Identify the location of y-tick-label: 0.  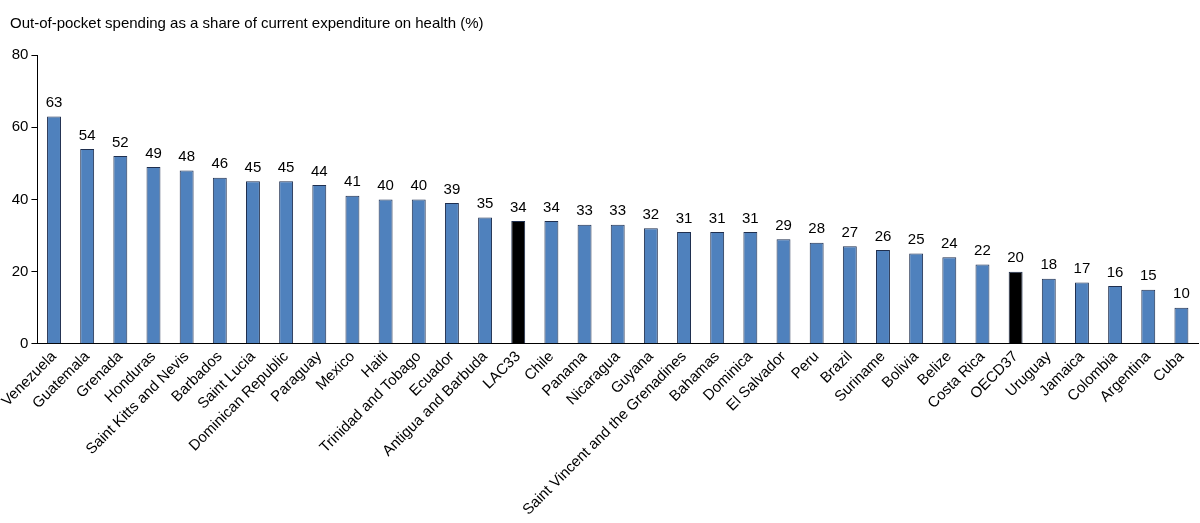
(24, 342).